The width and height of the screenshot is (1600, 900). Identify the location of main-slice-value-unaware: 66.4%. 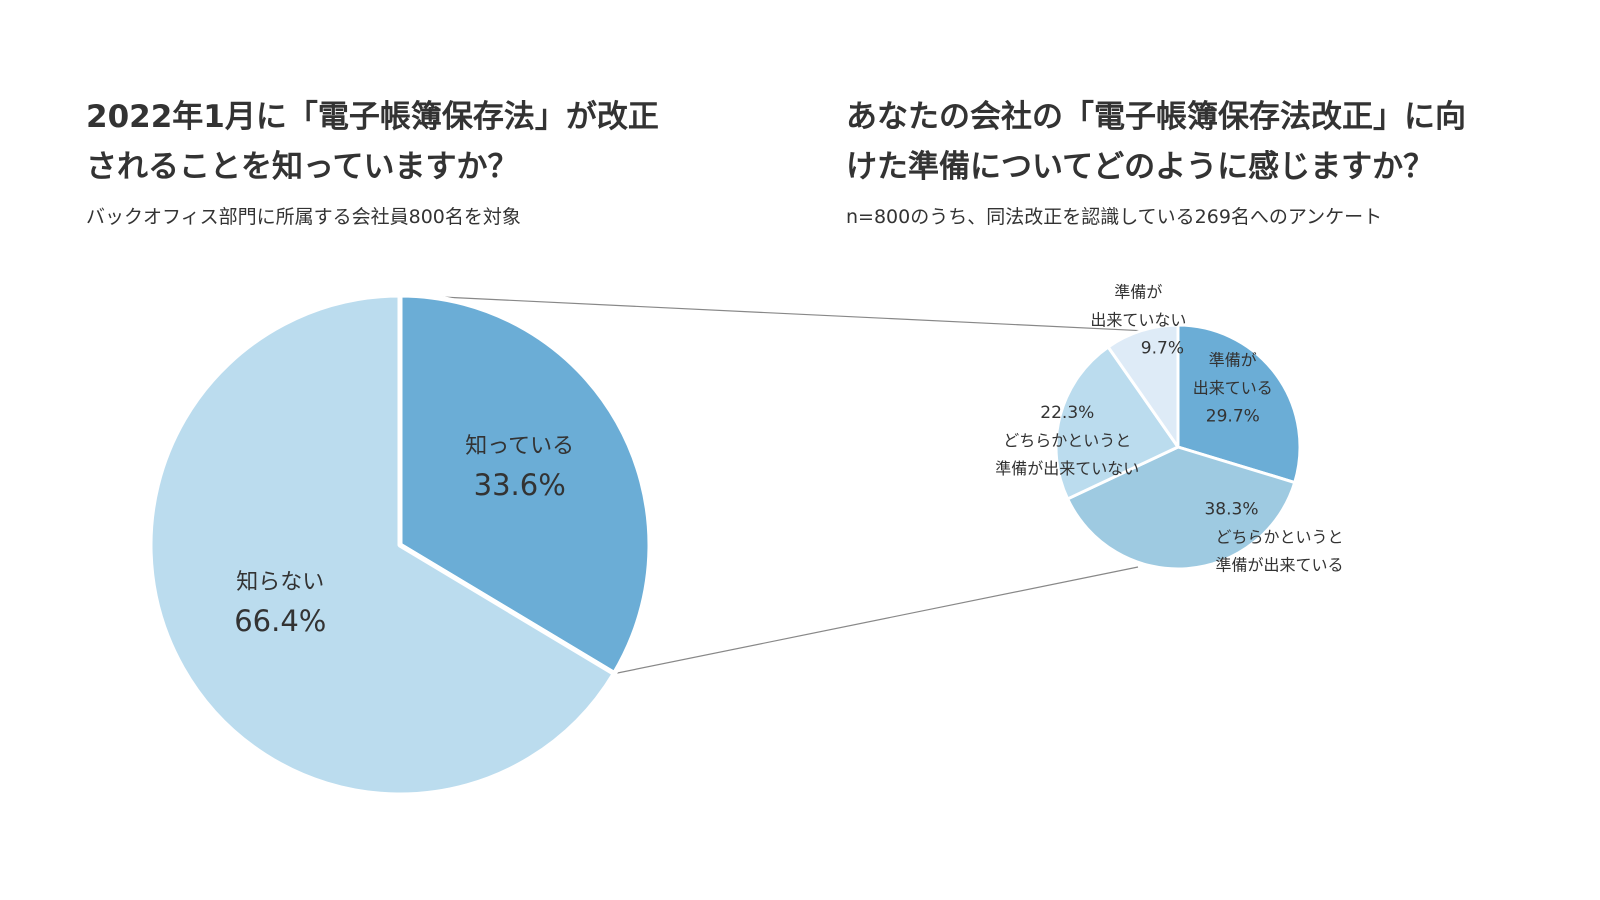
(280, 621).